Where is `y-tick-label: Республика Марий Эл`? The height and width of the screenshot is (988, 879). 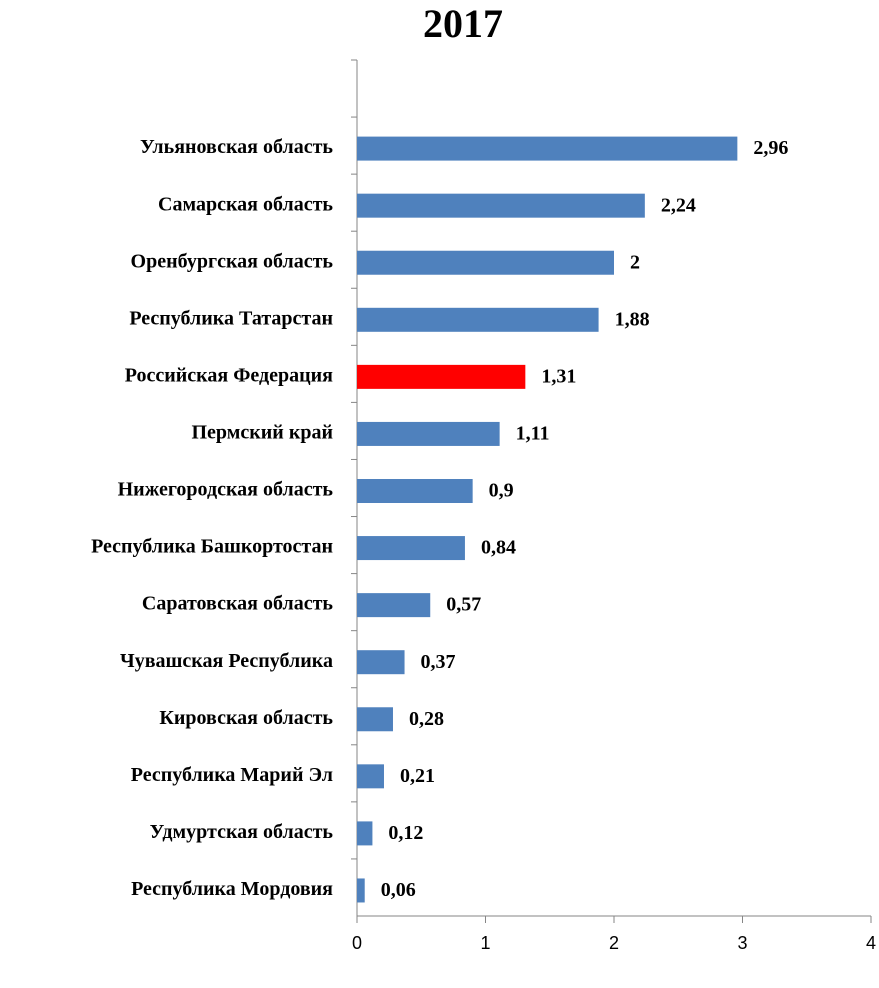 y-tick-label: Республика Марий Эл is located at coordinates (232, 775).